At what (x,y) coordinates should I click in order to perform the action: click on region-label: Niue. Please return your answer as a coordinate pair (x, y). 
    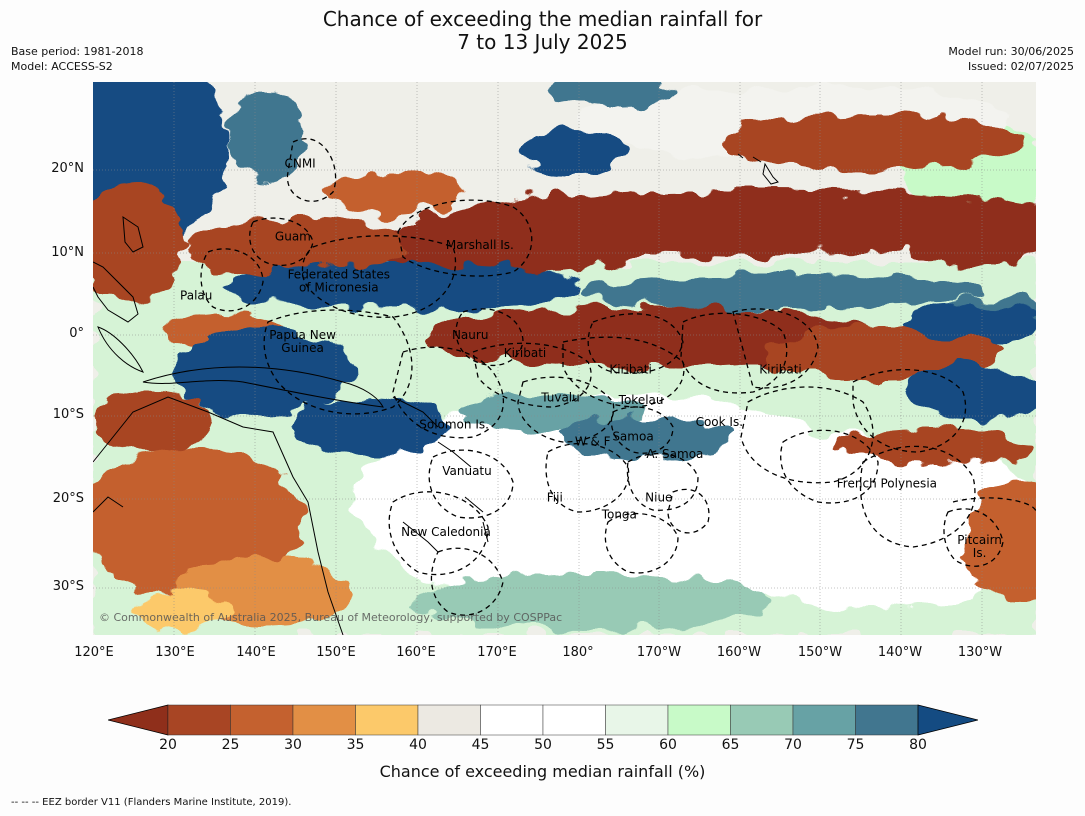
    Looking at the image, I should click on (658, 497).